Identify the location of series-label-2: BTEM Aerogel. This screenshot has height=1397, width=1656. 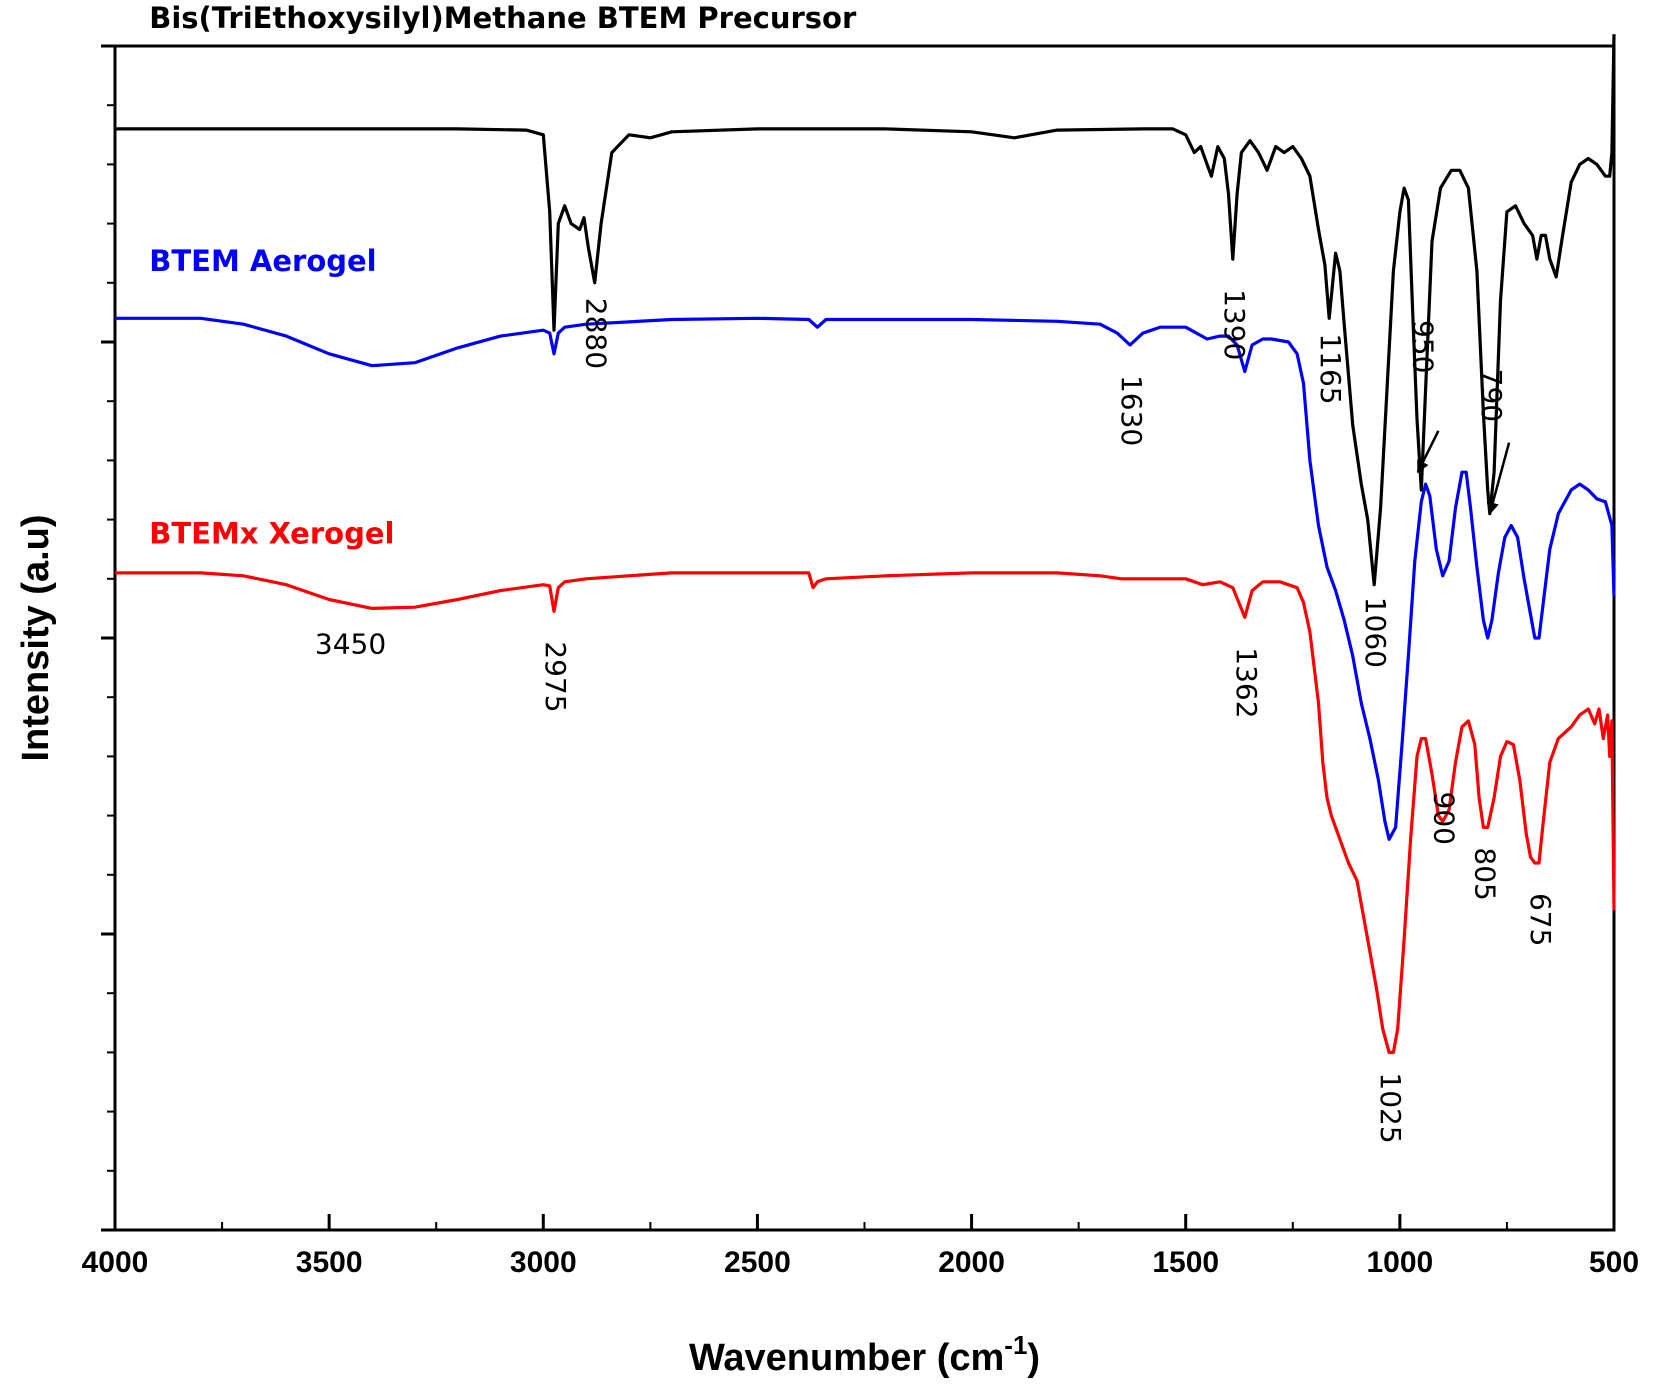
(262, 261).